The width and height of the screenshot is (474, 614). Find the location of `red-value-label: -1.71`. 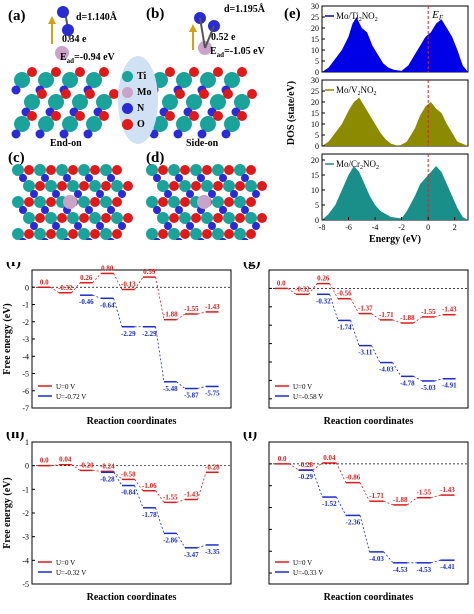

red-value-label: -1.71 is located at coordinates (386, 315).